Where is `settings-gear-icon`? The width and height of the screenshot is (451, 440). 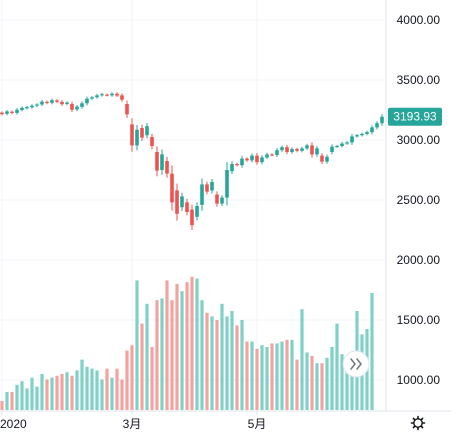
settings-gear-icon is located at coordinates (418, 423).